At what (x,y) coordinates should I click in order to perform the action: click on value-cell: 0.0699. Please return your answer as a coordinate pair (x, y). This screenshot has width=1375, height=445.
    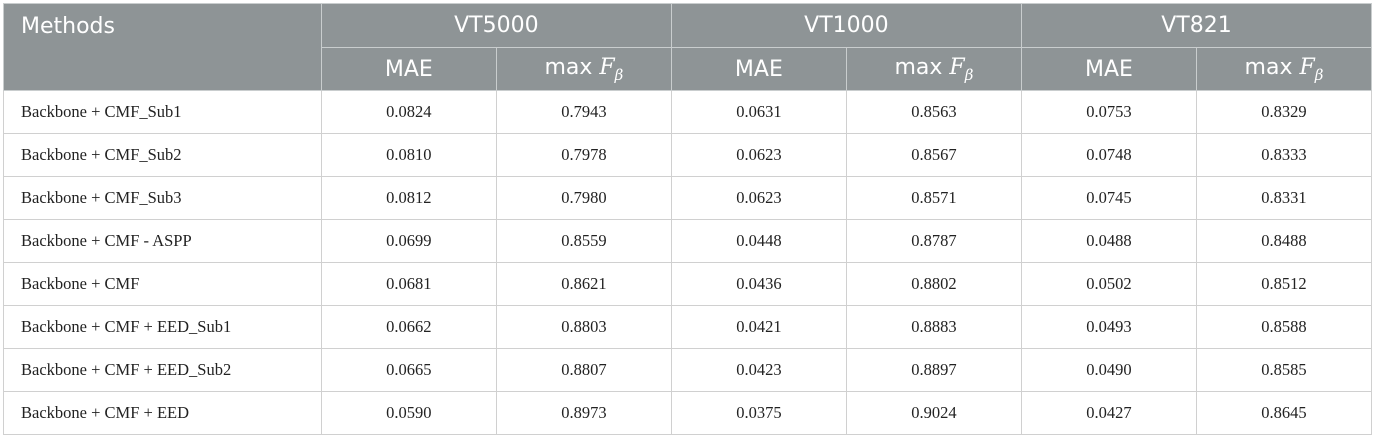
    Looking at the image, I should click on (408, 241).